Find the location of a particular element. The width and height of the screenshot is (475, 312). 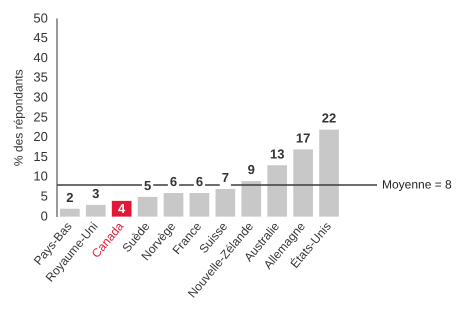

y-tick-label: 45 is located at coordinates (40, 38).